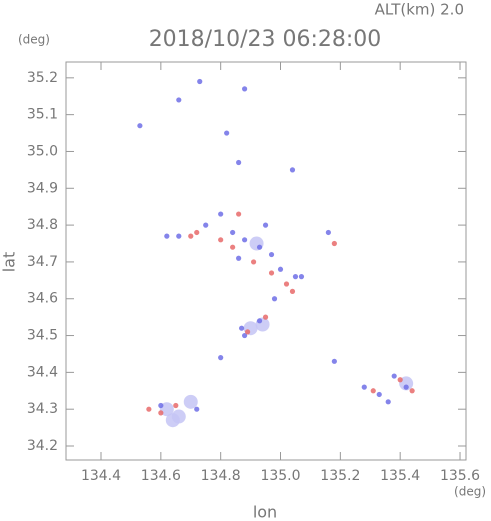 This screenshot has height=521, width=491. Describe the element at coordinates (419, 10) in the screenshot. I see `altitude-label: ALT(km) 2.0` at that location.